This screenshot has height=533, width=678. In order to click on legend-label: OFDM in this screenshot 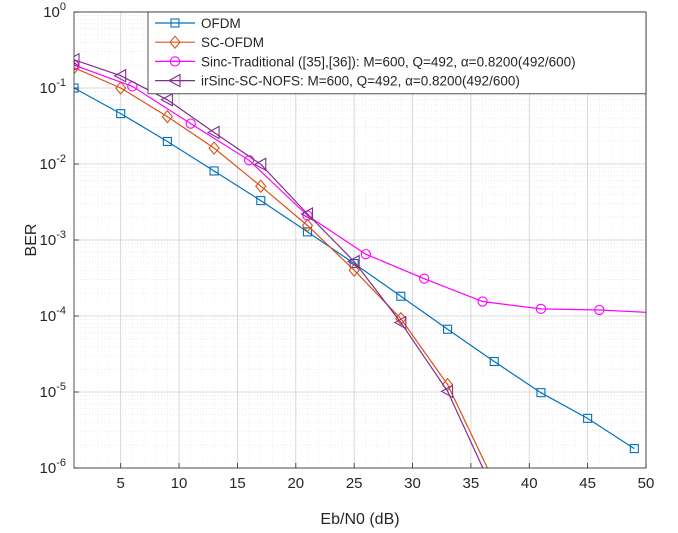, I will do `click(221, 23)`.